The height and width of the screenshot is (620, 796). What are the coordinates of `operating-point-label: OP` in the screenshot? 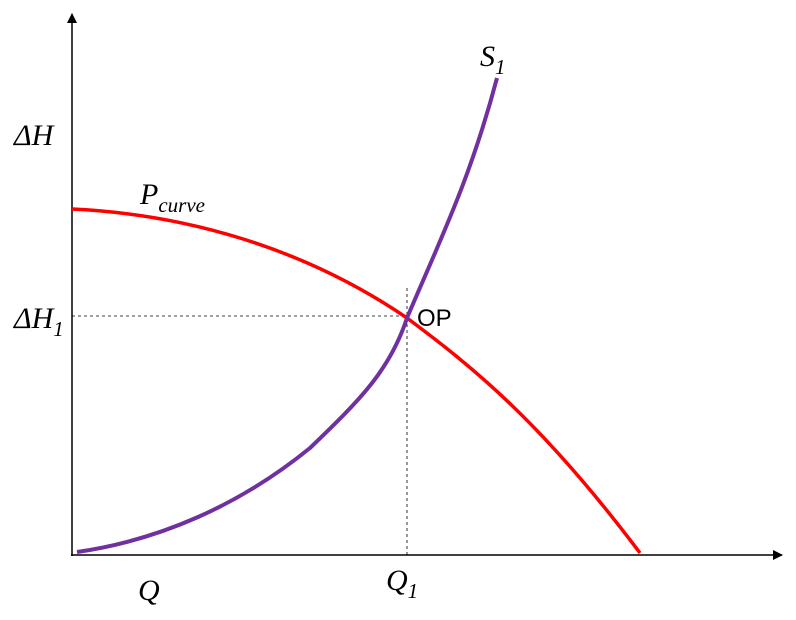 It's located at (434, 318).